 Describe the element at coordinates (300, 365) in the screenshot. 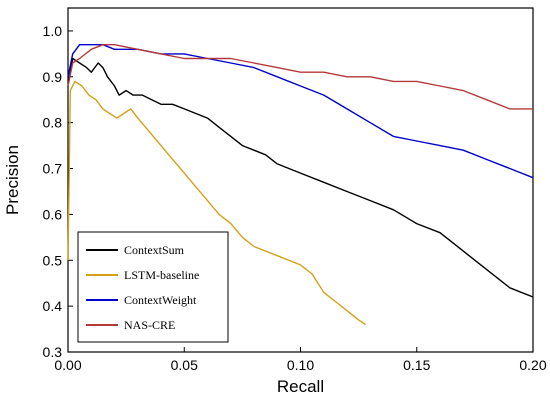

I see `x-tick-label: 0.10` at that location.